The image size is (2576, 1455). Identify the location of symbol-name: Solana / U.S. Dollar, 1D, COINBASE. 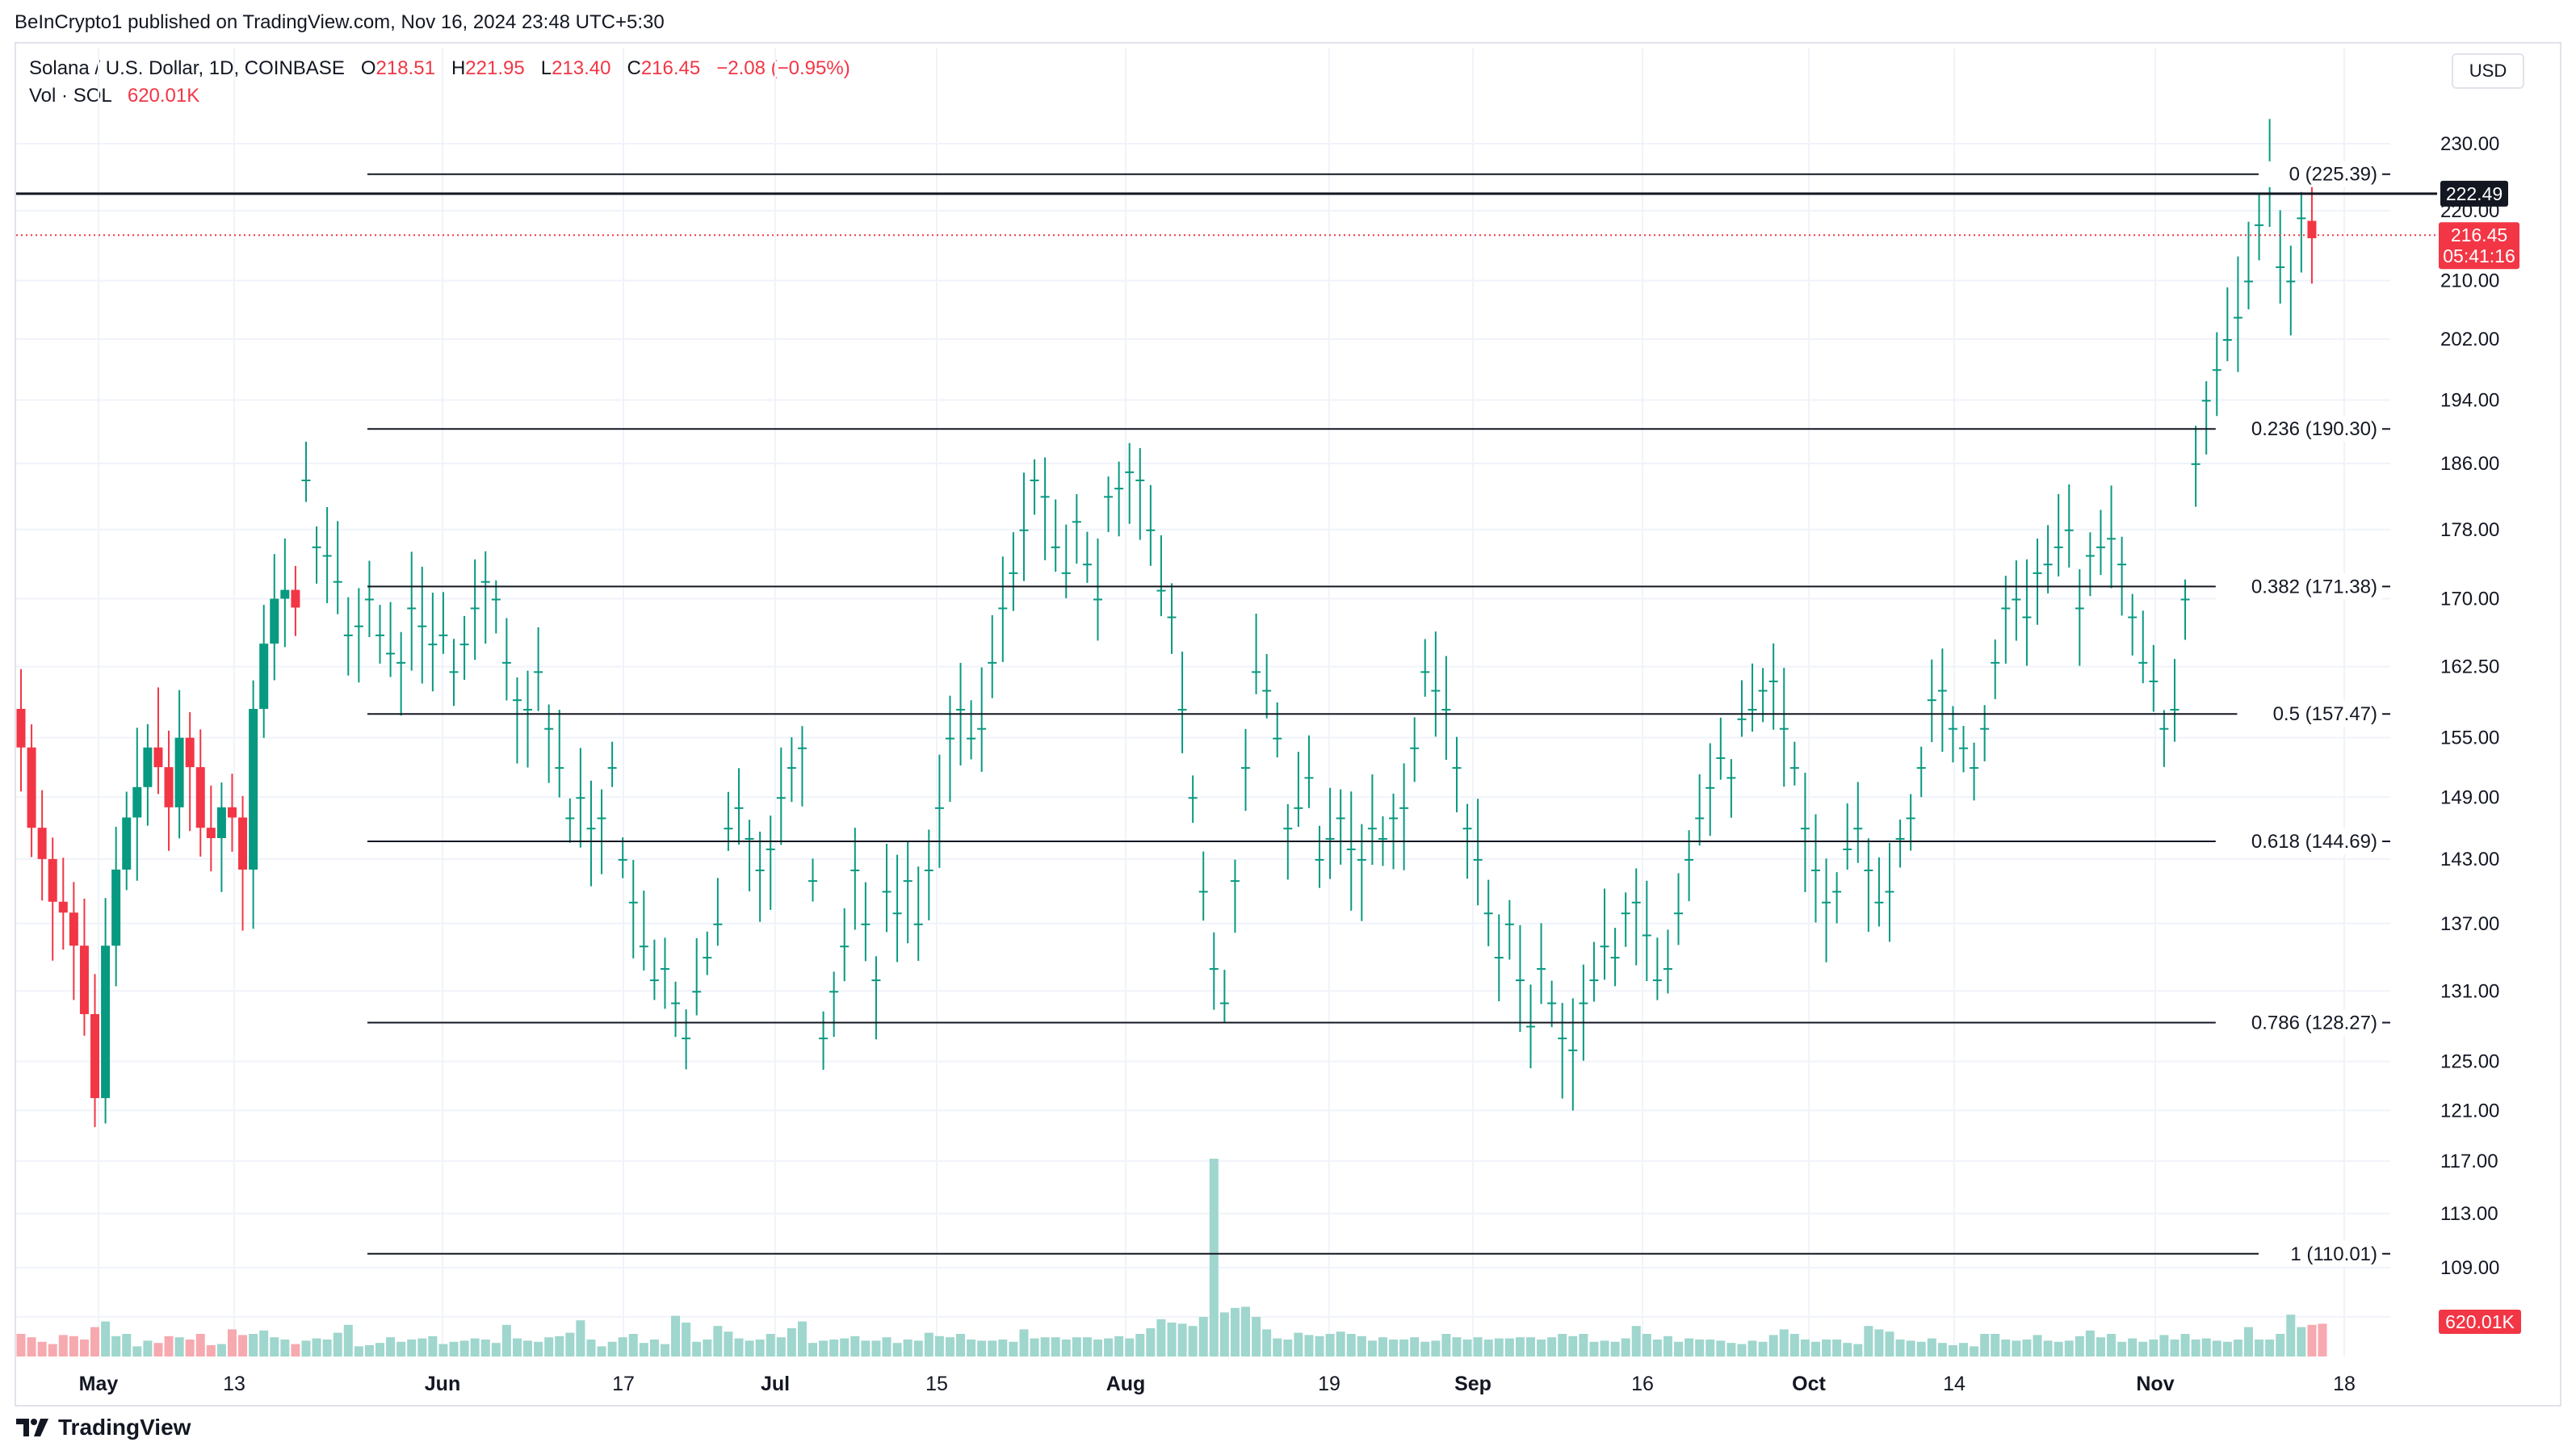
(187, 68).